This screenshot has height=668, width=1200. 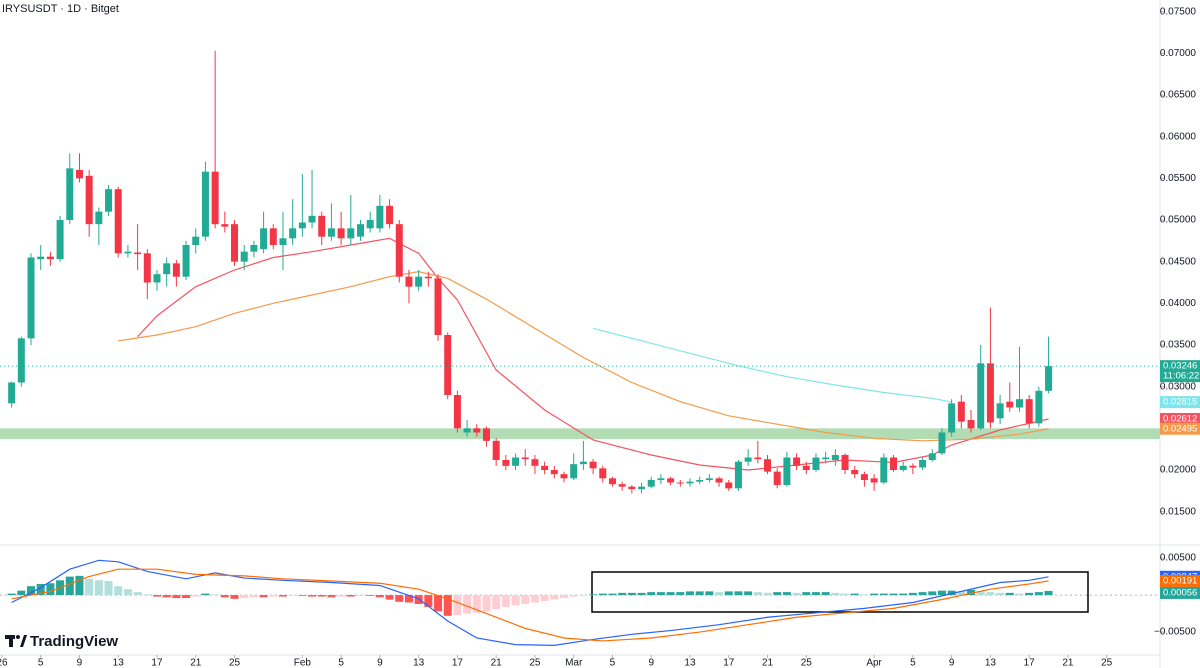 What do you see at coordinates (1180, 402) in the screenshot?
I see `price-tag` at bounding box center [1180, 402].